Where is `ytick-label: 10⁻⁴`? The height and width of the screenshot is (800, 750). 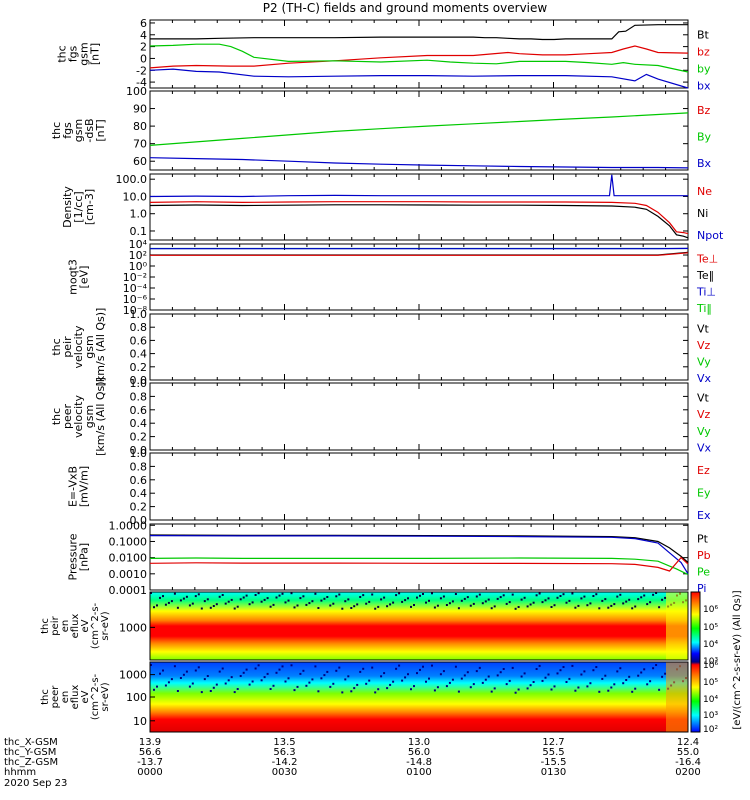 ytick-label: 10⁻⁴ is located at coordinates (135, 288).